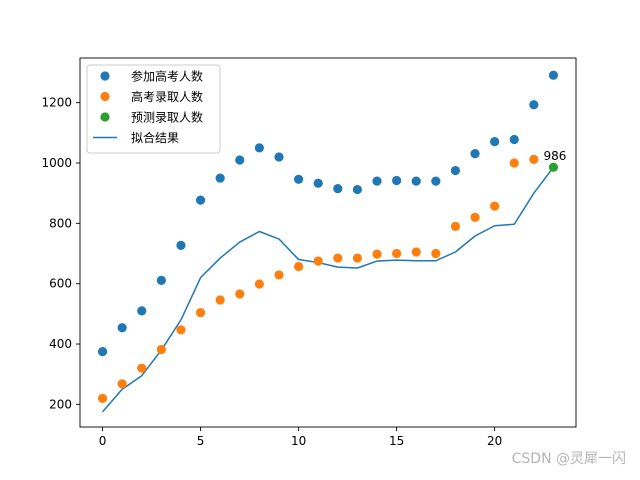  Describe the element at coordinates (103, 441) in the screenshot. I see `x-tick-label: 0` at that location.